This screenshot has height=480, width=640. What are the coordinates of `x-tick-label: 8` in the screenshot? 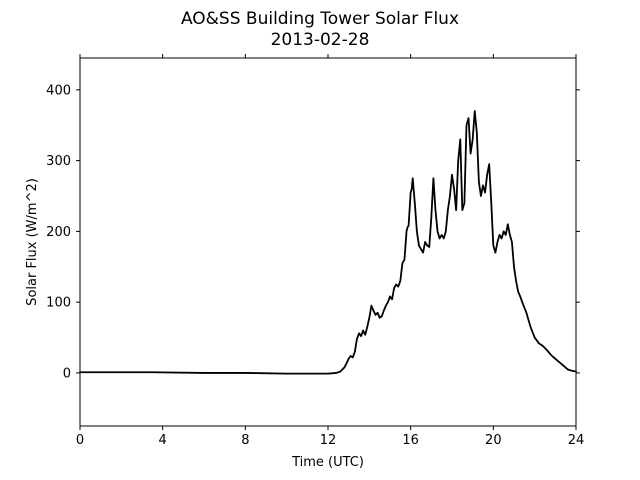 It's located at (245, 440).